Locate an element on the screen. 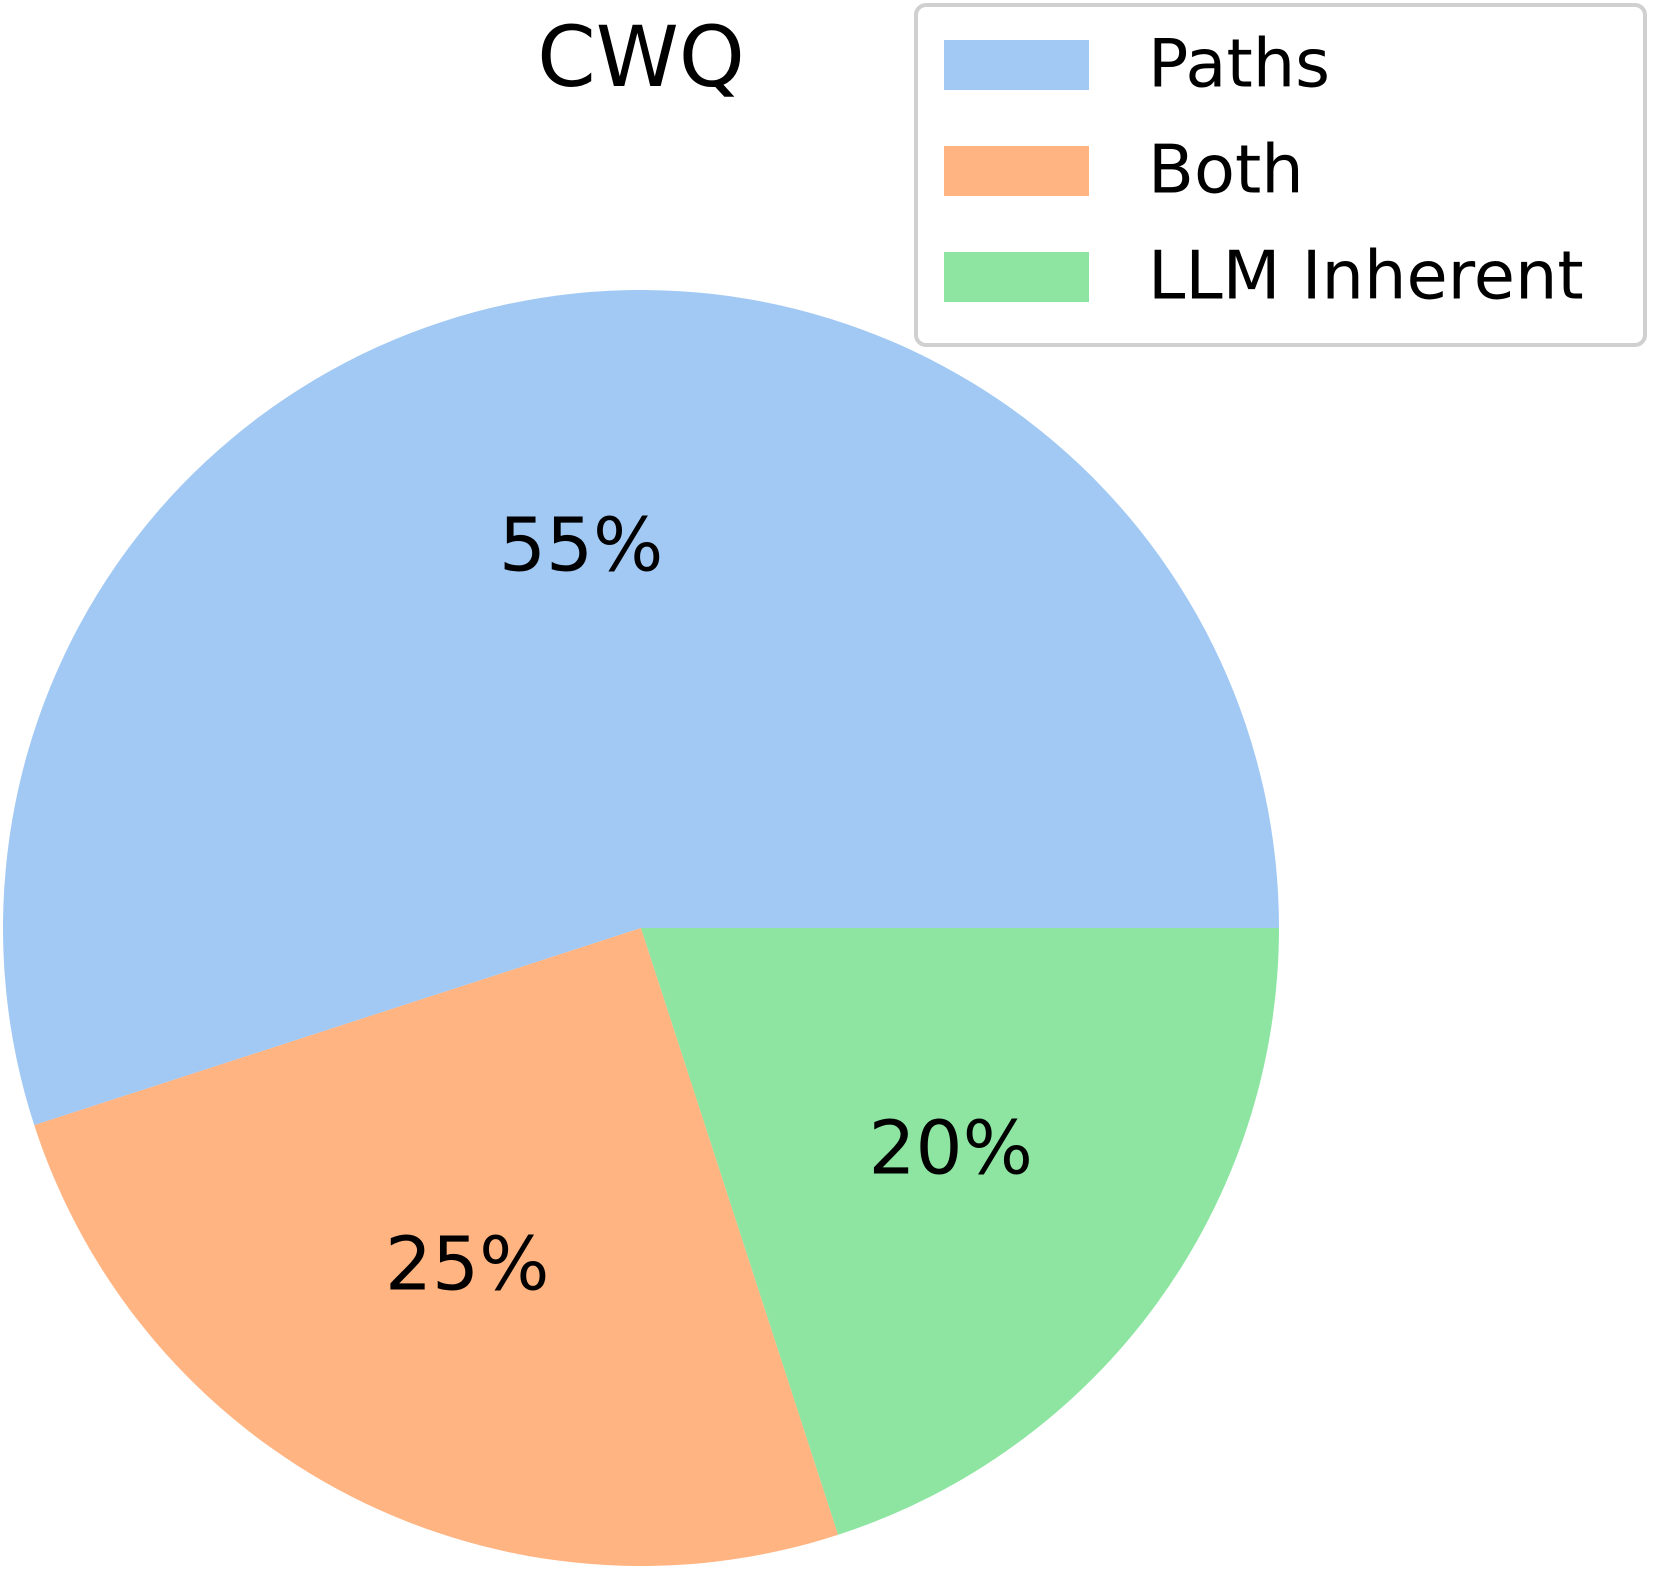 This screenshot has height=1572, width=1653. legend-label: LLM Inherent is located at coordinates (1366, 276).